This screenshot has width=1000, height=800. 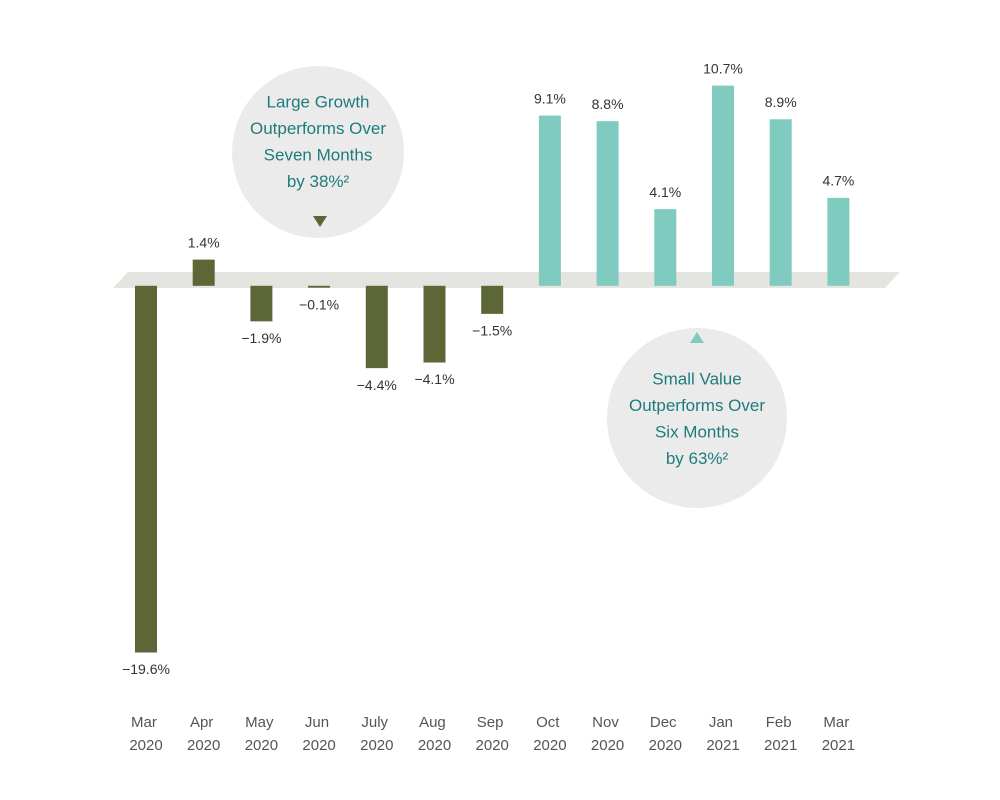 What do you see at coordinates (780, 734) in the screenshot?
I see `x-tick-label: Feb 2021` at bounding box center [780, 734].